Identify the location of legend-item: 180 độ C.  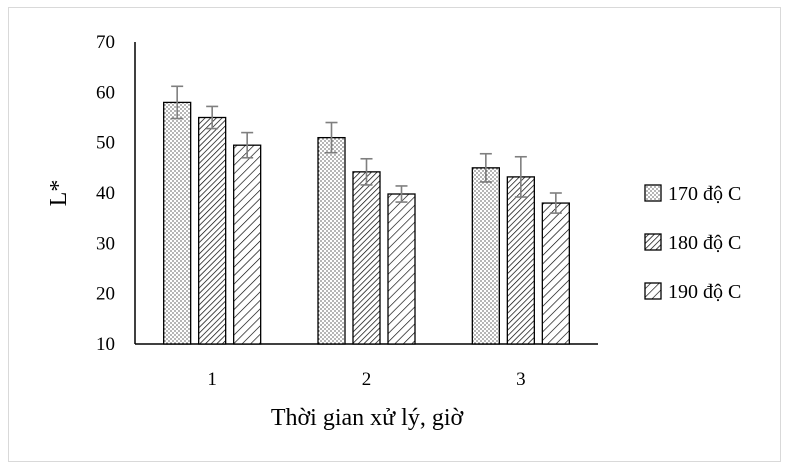
(692, 243).